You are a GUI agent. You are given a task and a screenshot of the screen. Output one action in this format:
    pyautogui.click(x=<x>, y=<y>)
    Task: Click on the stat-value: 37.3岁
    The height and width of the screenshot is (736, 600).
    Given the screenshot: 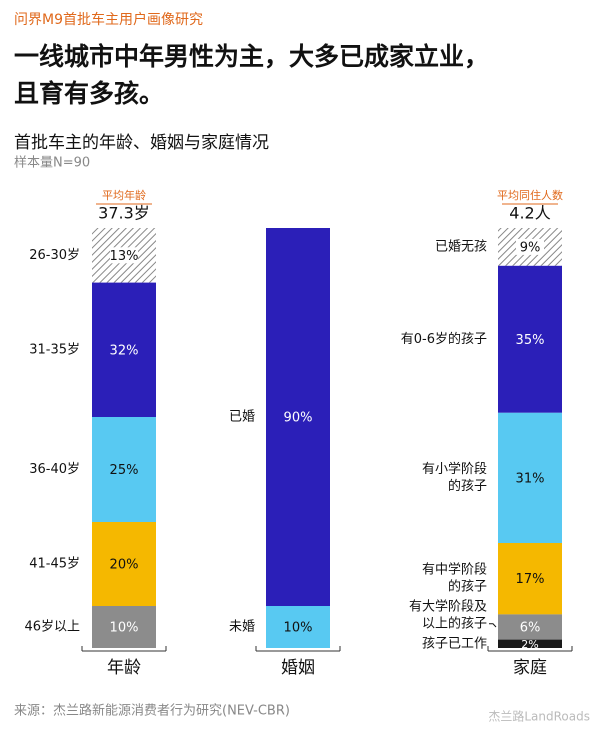 What is the action you would take?
    pyautogui.click(x=124, y=213)
    